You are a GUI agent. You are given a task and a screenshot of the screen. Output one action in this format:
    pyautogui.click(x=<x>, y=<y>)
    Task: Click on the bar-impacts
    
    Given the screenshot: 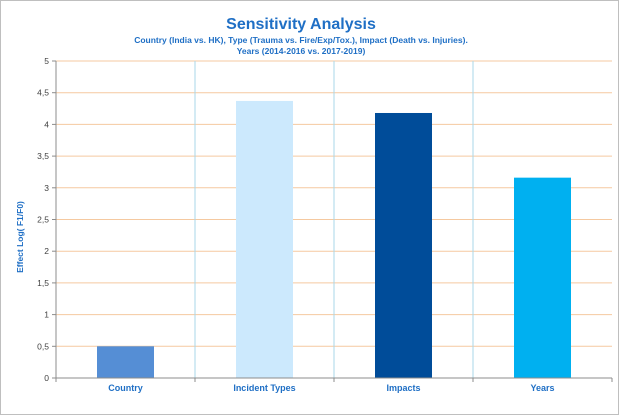 What is the action you would take?
    pyautogui.click(x=403, y=245)
    